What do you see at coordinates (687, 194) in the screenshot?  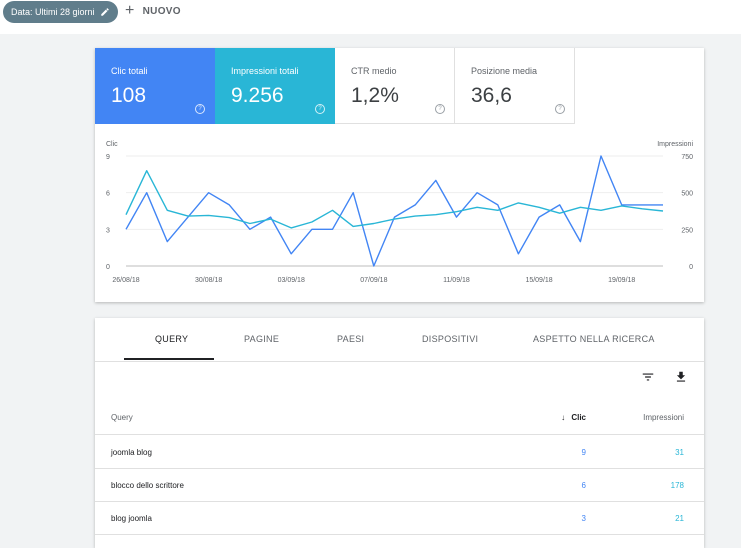 I see `y-tick-label-right: 500` at bounding box center [687, 194].